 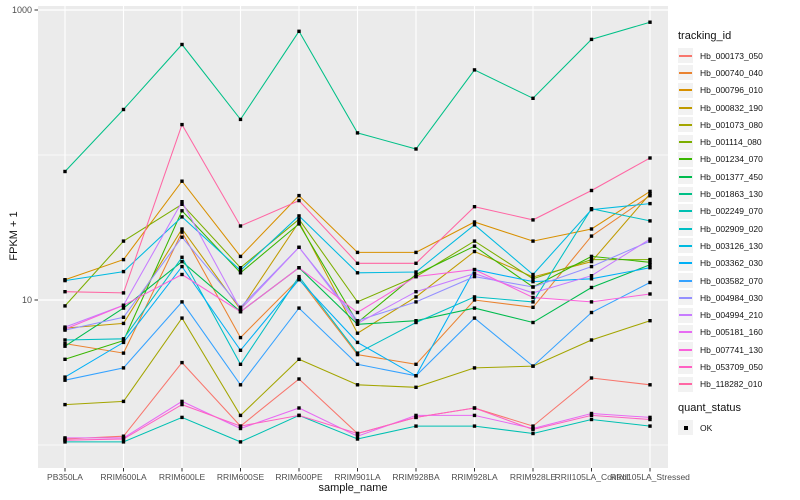 I want to click on legend-item-Hb_001114_080: Hb_001114_080, so click(x=738, y=141).